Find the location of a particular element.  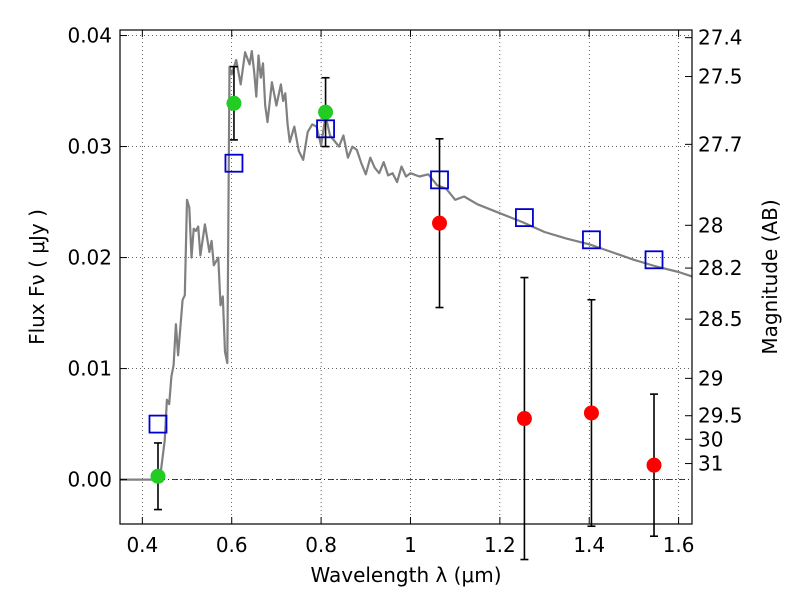

y-tick-label: 0.03 is located at coordinates (89, 147).